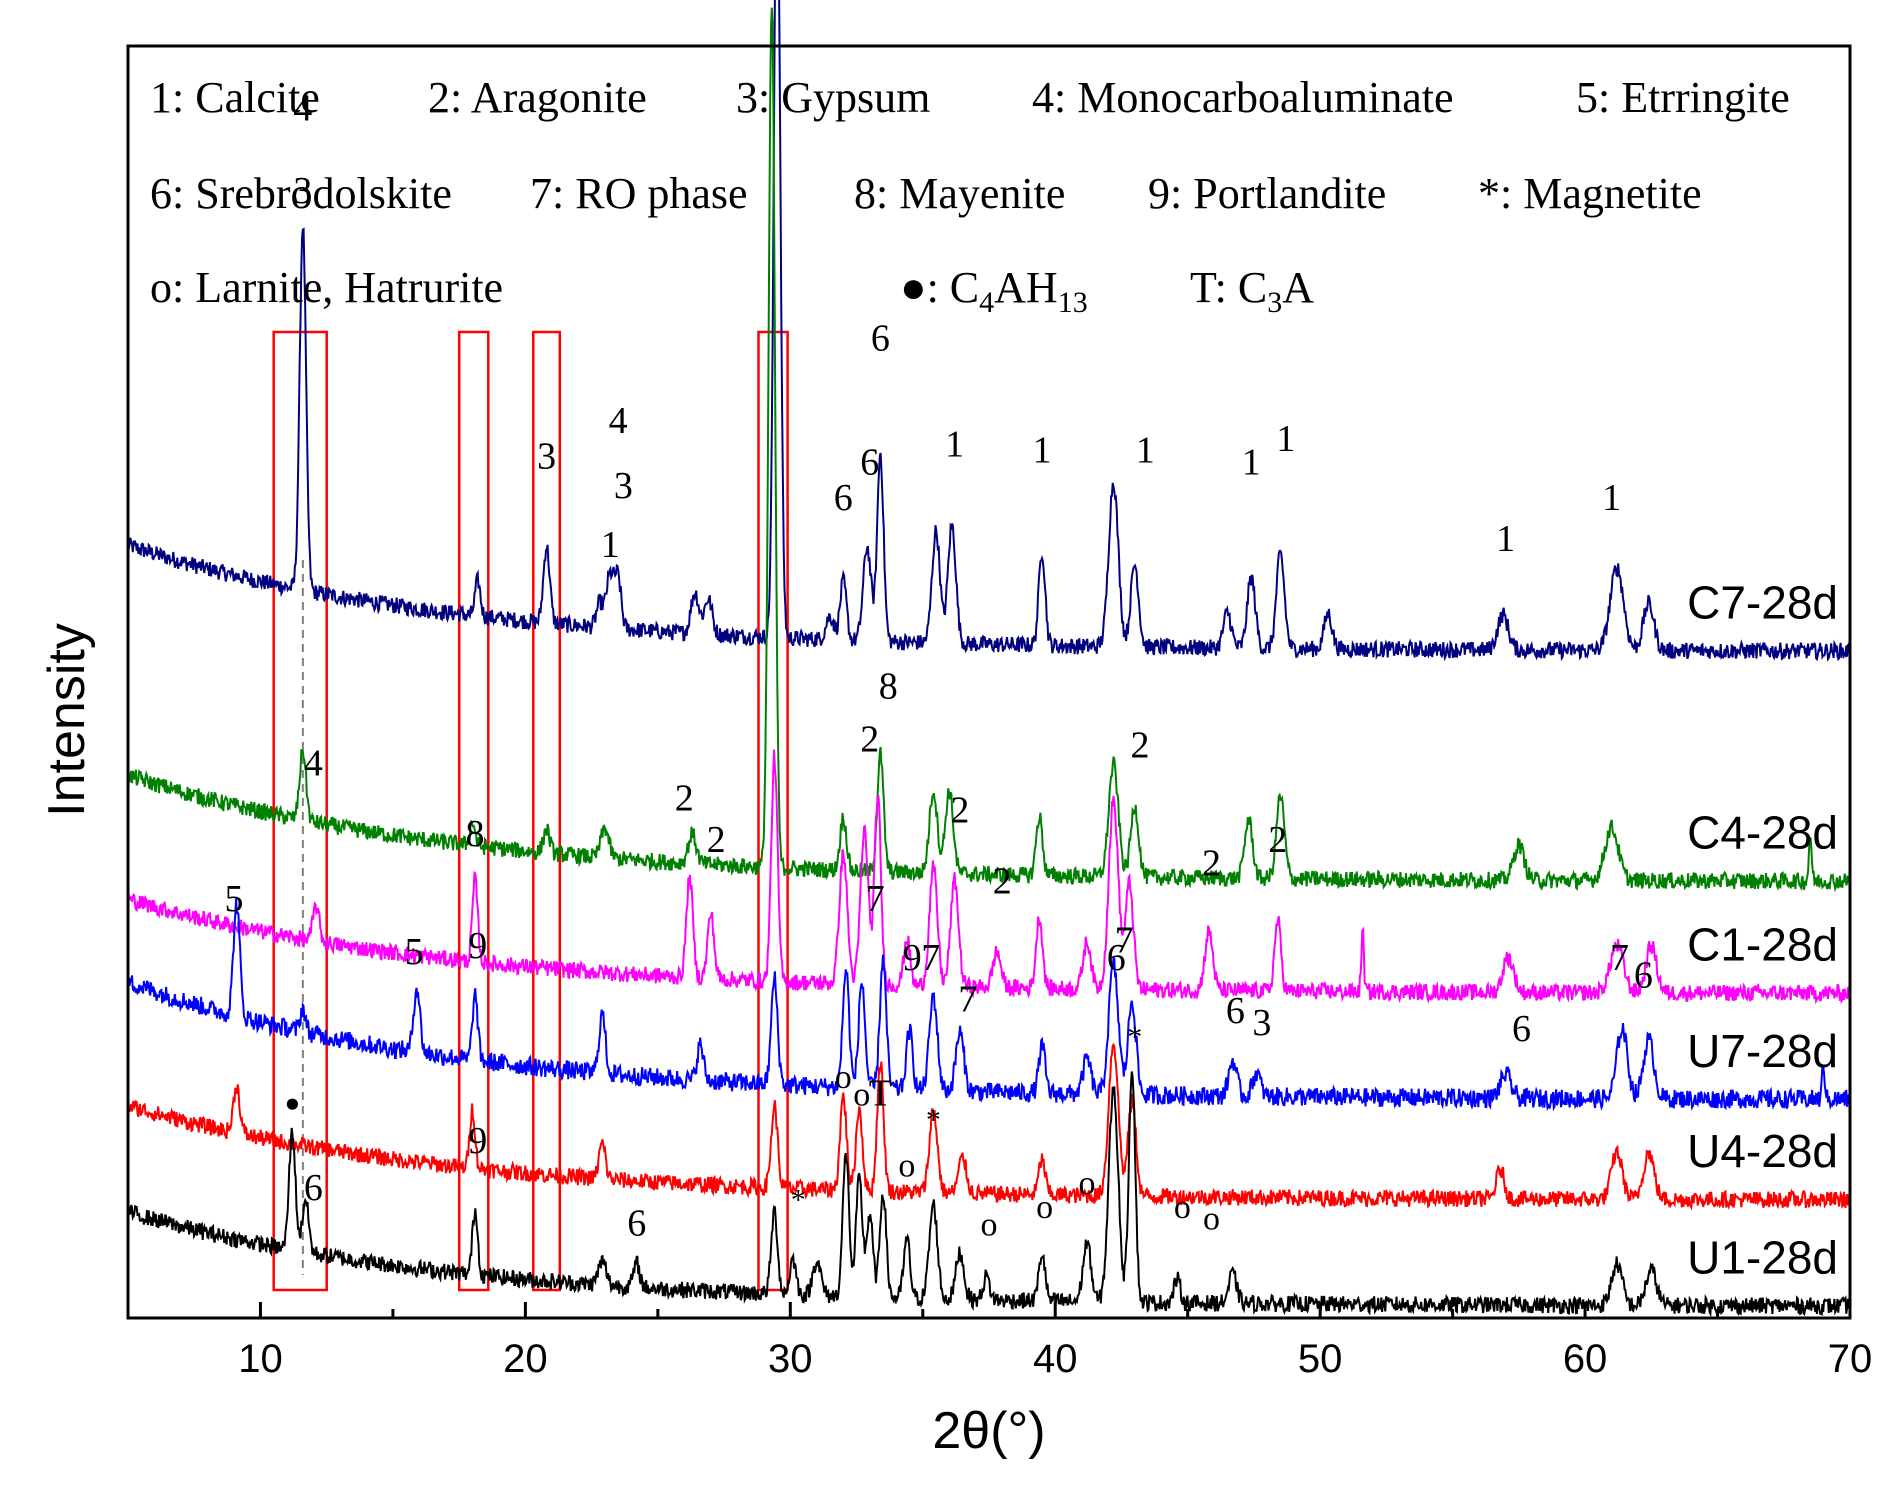  What do you see at coordinates (684, 799) in the screenshot?
I see `peak-marker-C1-28d-1: 2` at bounding box center [684, 799].